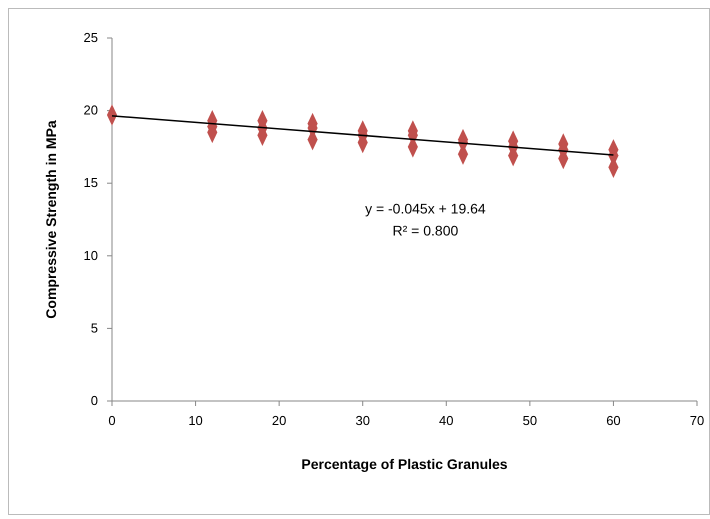 This screenshot has width=710, height=519. Describe the element at coordinates (613, 420) in the screenshot. I see `x-tick-label: 60` at that location.